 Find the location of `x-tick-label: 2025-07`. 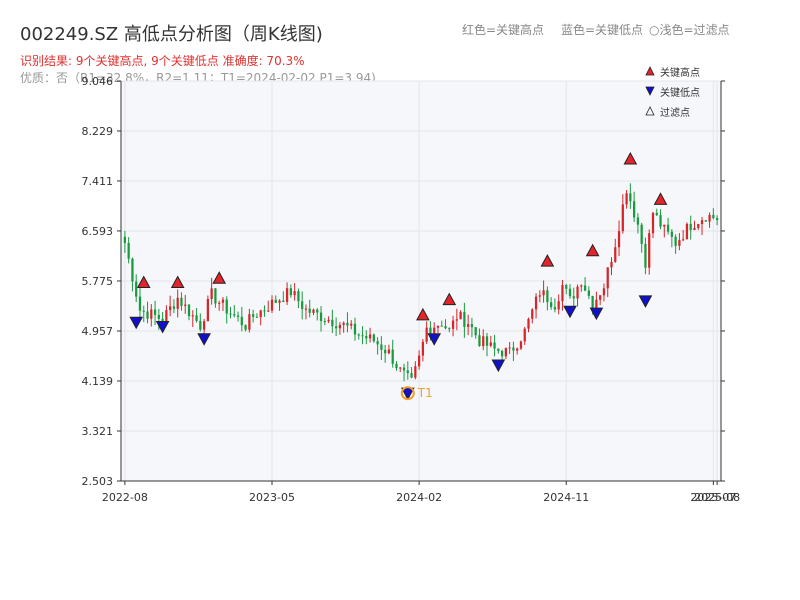

x-tick-label: 2025-07 is located at coordinates (713, 497).